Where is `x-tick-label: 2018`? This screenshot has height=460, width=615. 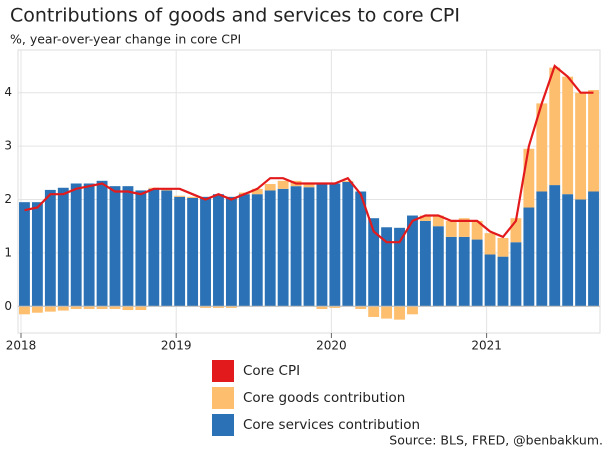
x-tick-label: 2018 is located at coordinates (21, 346).